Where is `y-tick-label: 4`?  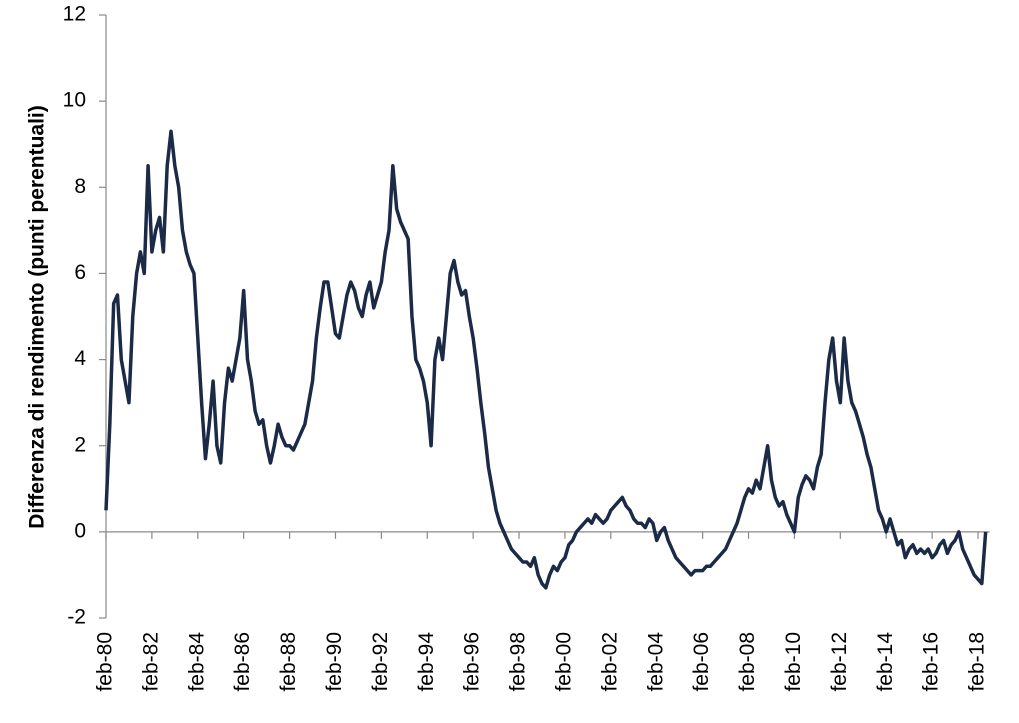
y-tick-label: 4 is located at coordinates (80, 358).